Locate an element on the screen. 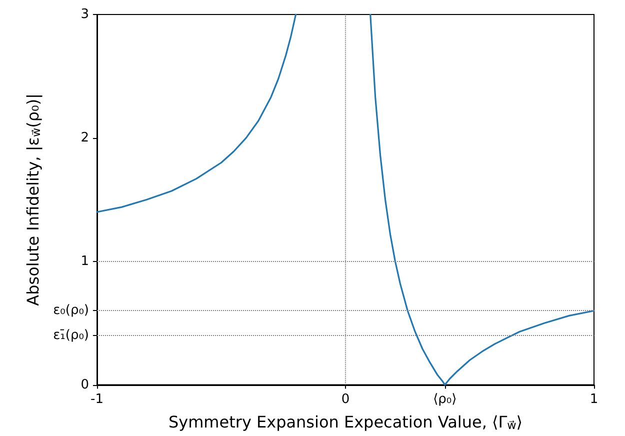 Image resolution: width=625 pixels, height=436 pixels. x-tick-label: ⟨ρ₀⟩ is located at coordinates (445, 399).